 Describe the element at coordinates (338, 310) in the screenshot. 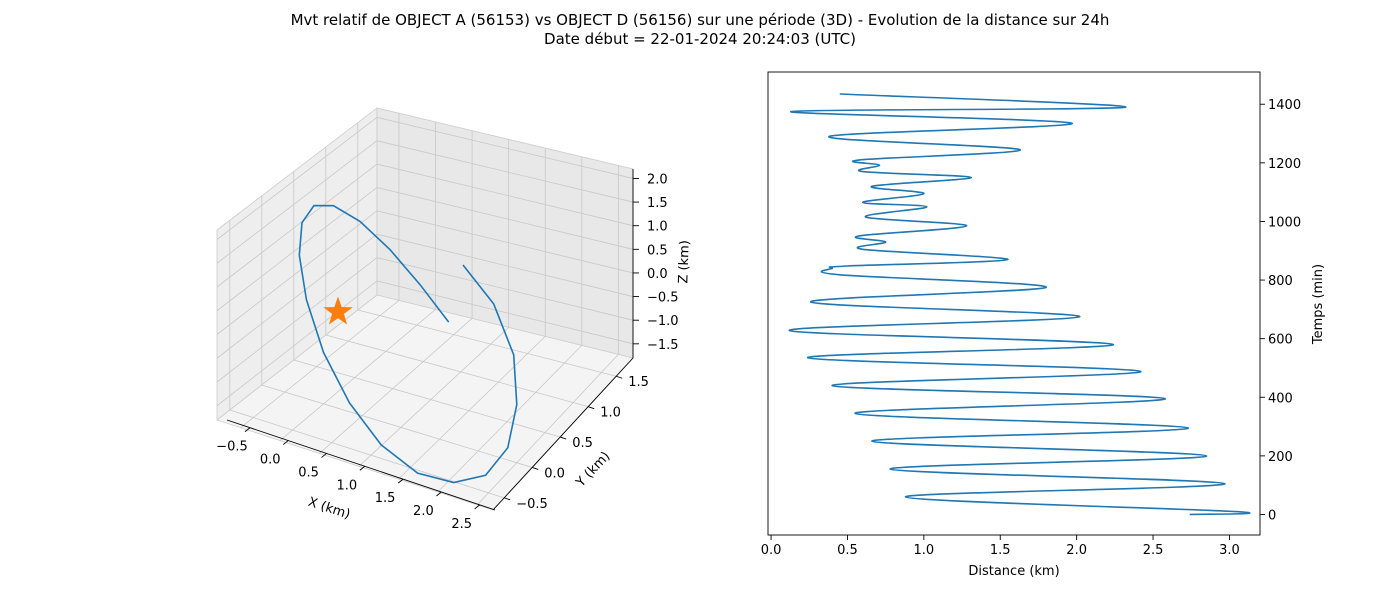

I see `object-star-marker` at that location.